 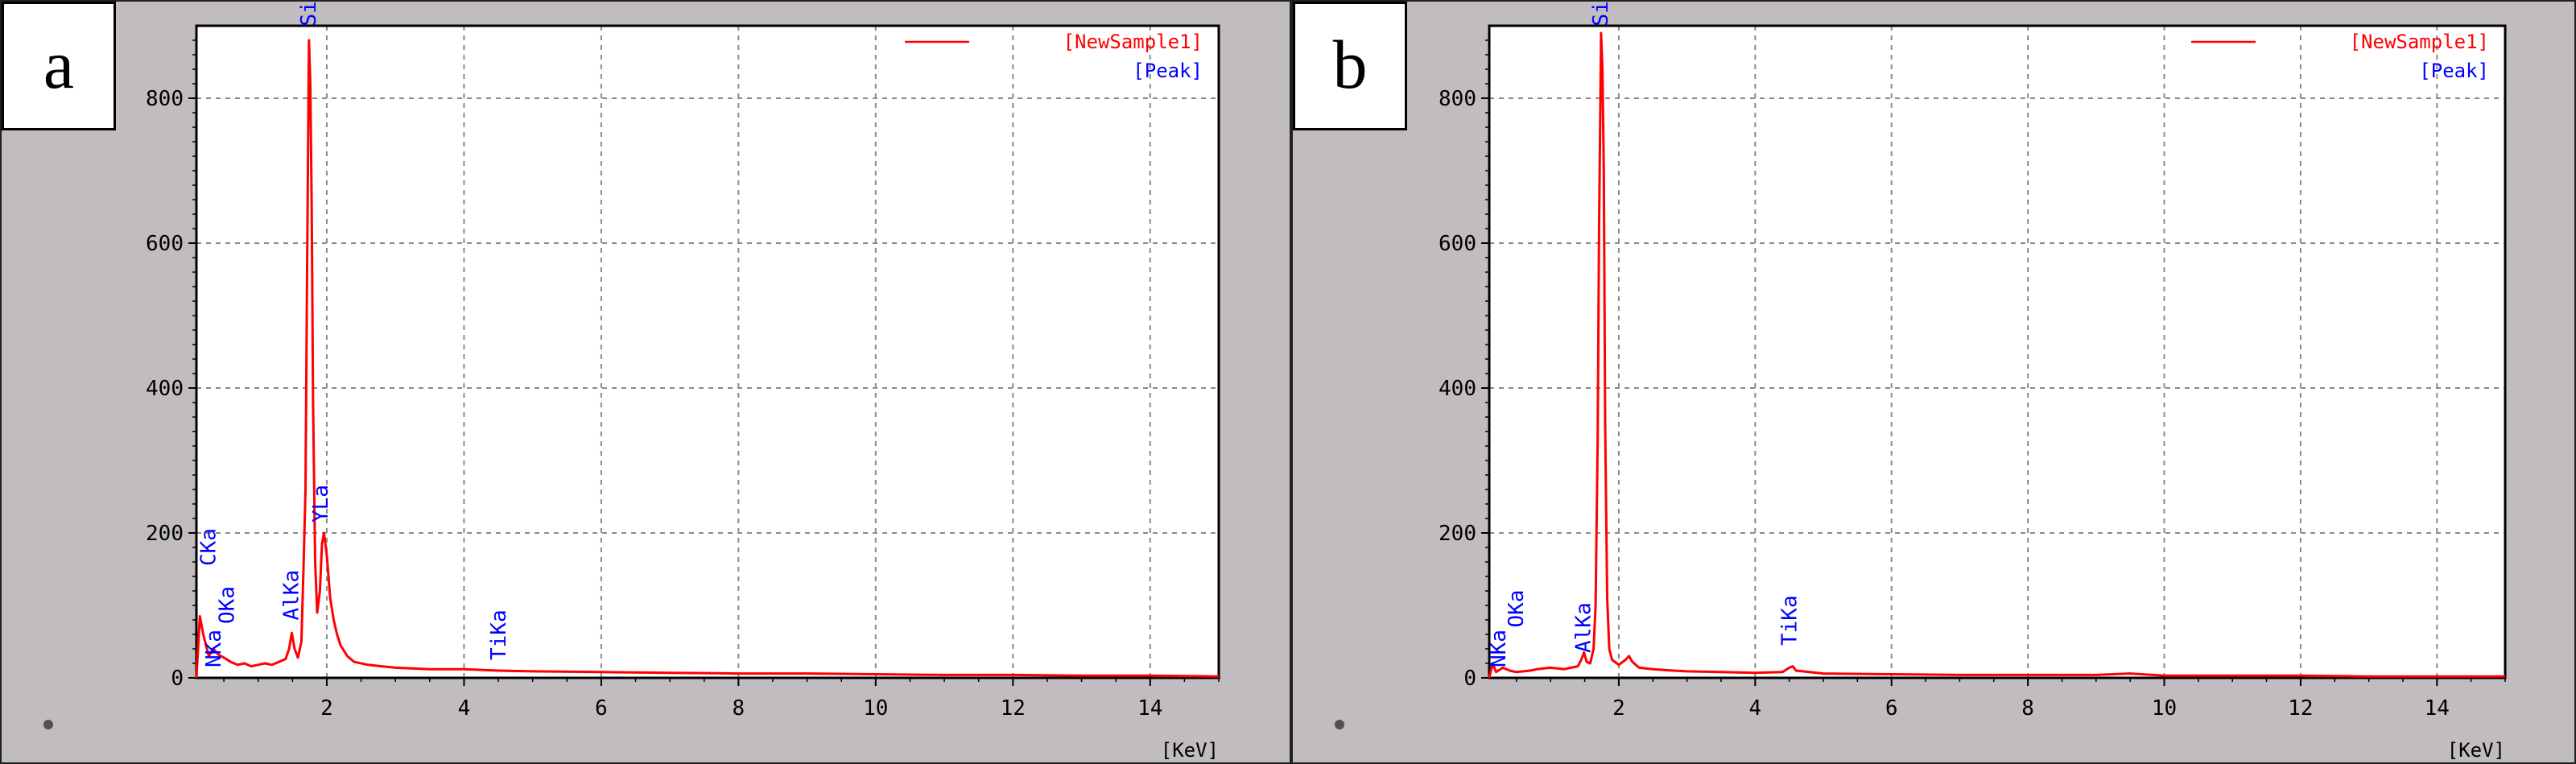 What do you see at coordinates (59, 66) in the screenshot?
I see `panel-label-a: a` at bounding box center [59, 66].